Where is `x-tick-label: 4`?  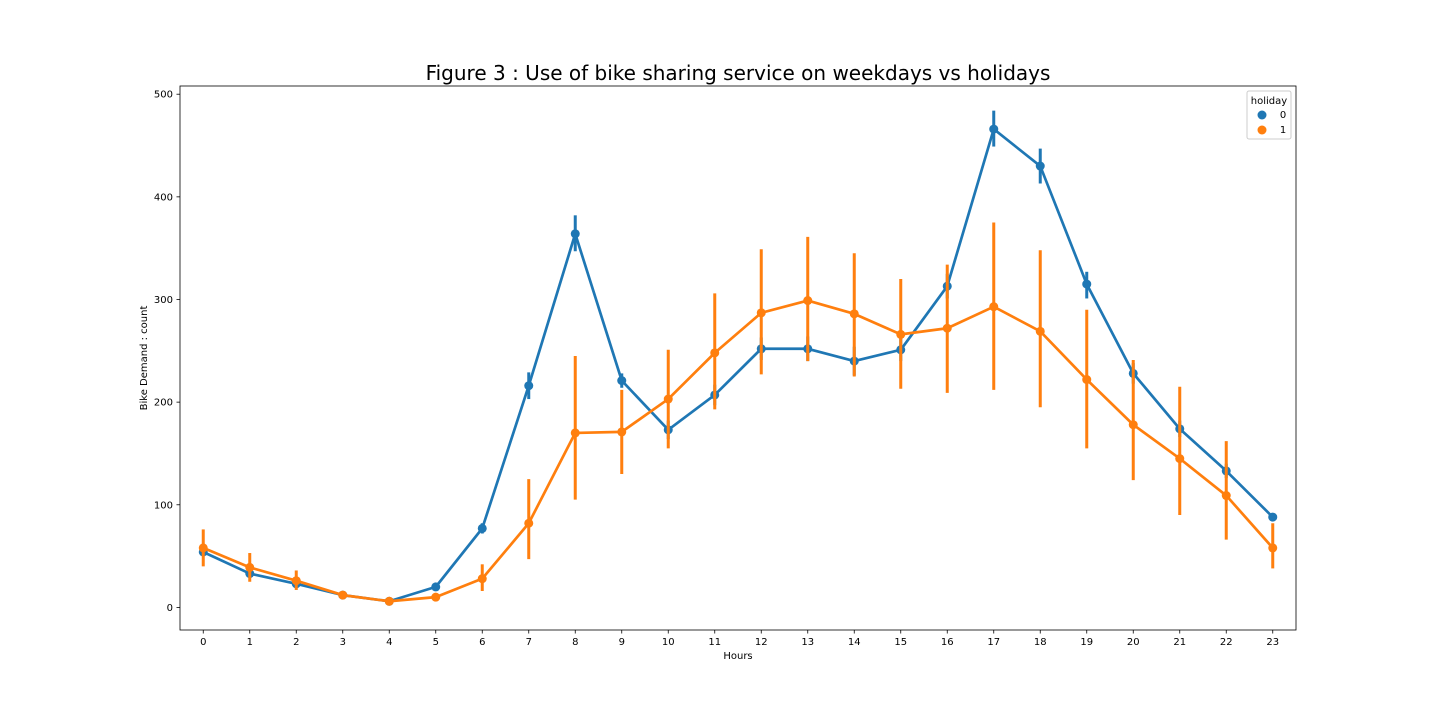 x-tick-label: 4 is located at coordinates (389, 642).